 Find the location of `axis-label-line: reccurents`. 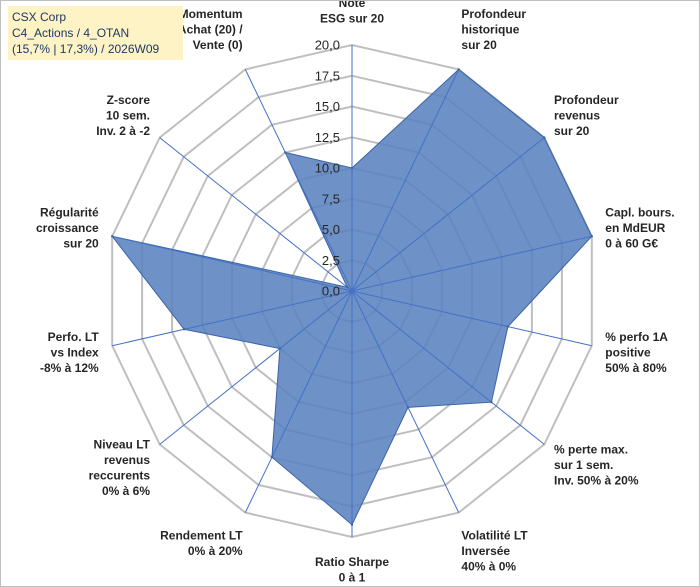

axis-label-line: reccurents is located at coordinates (120, 475).